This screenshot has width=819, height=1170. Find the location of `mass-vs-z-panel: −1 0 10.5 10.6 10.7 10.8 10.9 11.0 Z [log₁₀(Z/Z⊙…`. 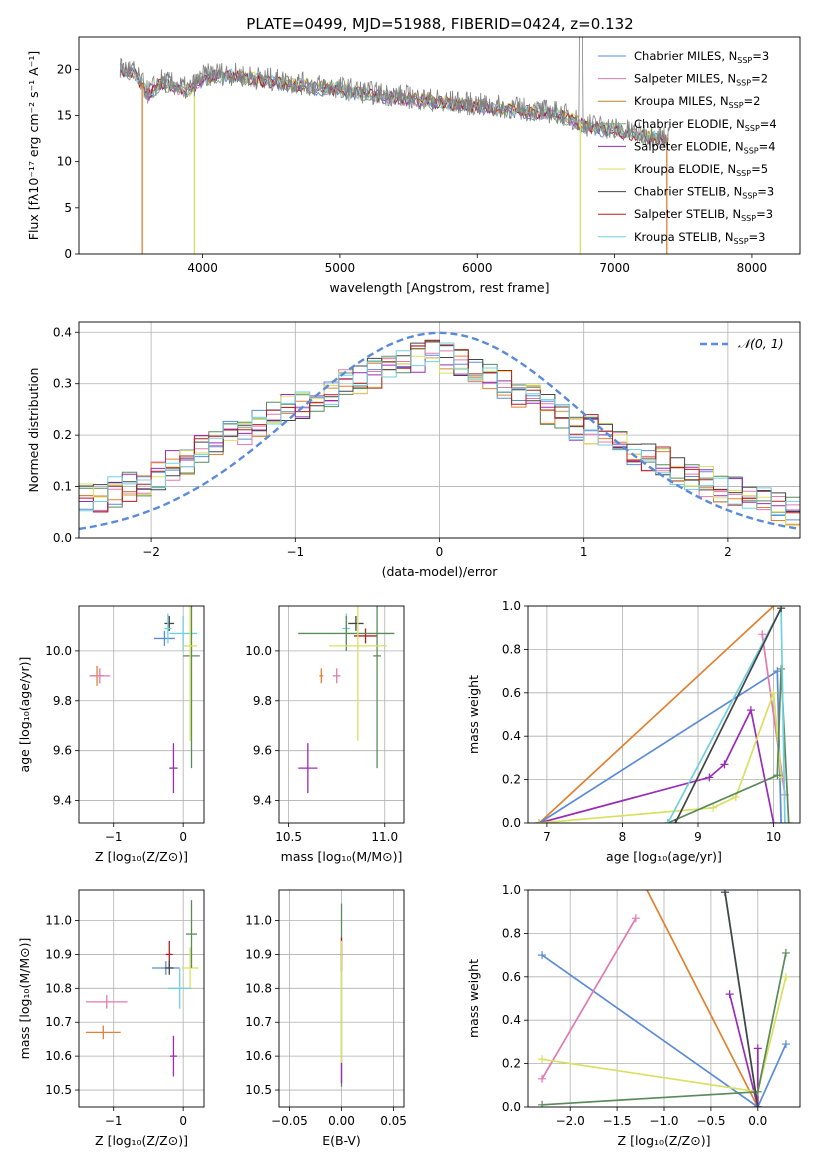

mass-vs-z-panel: −1 0 10.5 10.6 10.7 10.8 10.9 11.0 Z [log₁₀(Z/Z⊙… is located at coordinates (111, 1018).